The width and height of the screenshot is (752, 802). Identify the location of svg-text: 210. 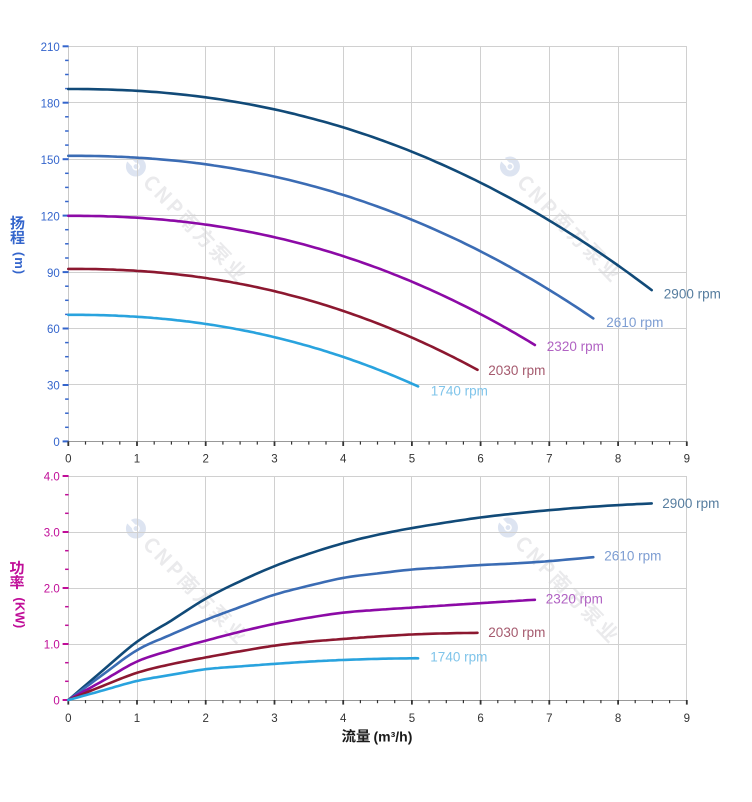
(50, 48).